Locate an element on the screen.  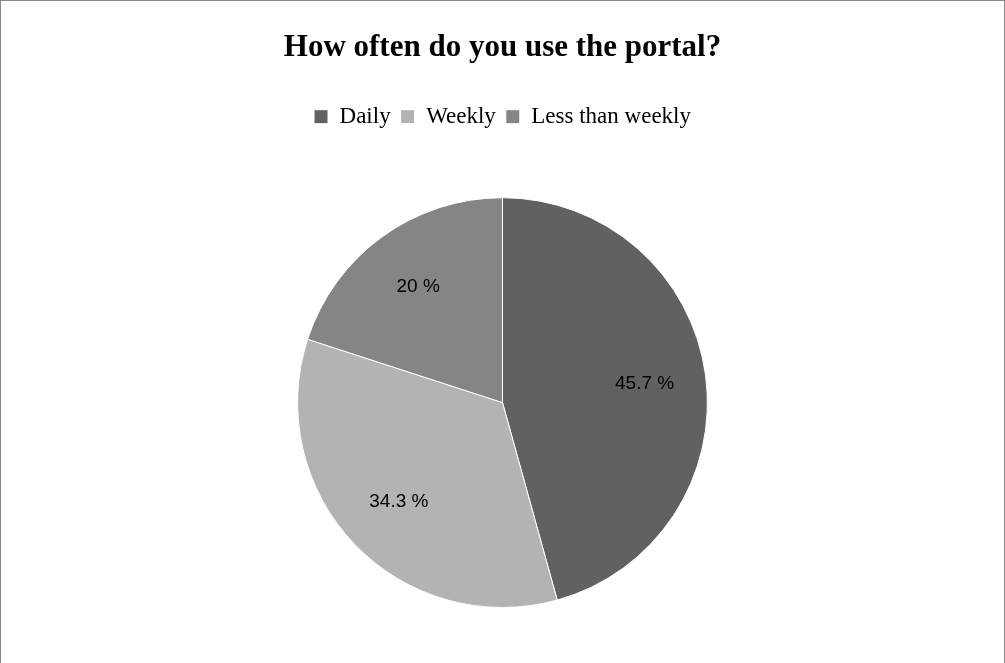
data-label: 20 % is located at coordinates (418, 285).